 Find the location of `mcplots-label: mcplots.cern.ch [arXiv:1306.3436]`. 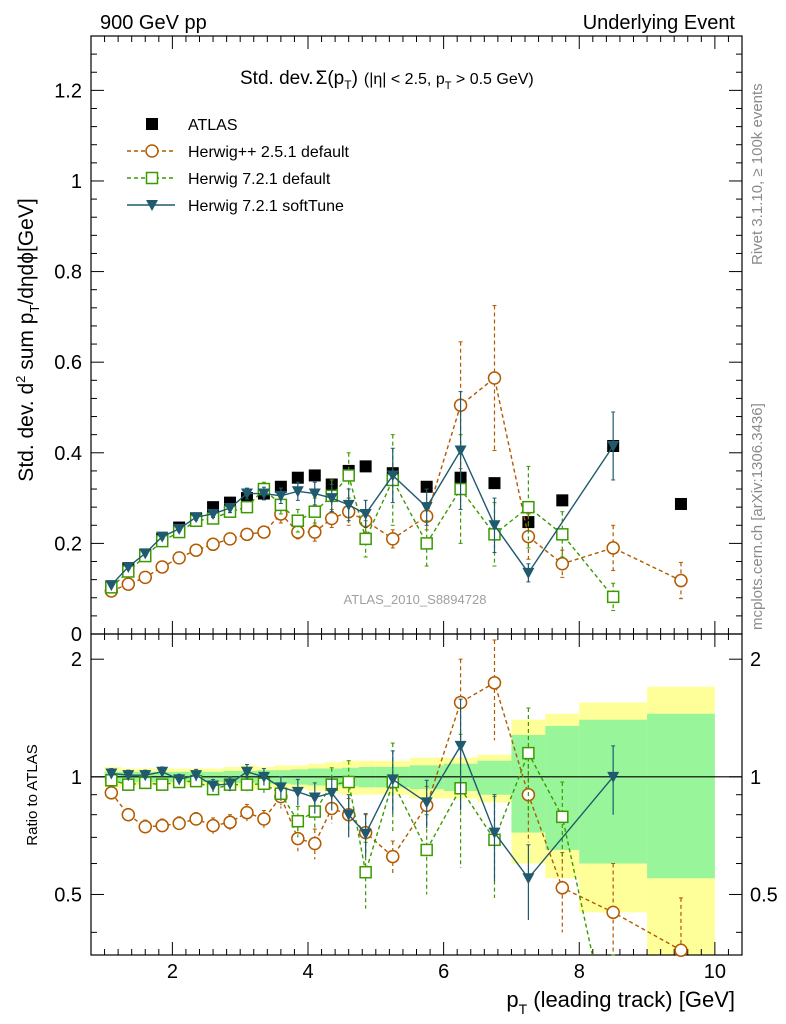

mcplots-label: mcplots.cern.ch [arXiv:1306.3436] is located at coordinates (757, 516).